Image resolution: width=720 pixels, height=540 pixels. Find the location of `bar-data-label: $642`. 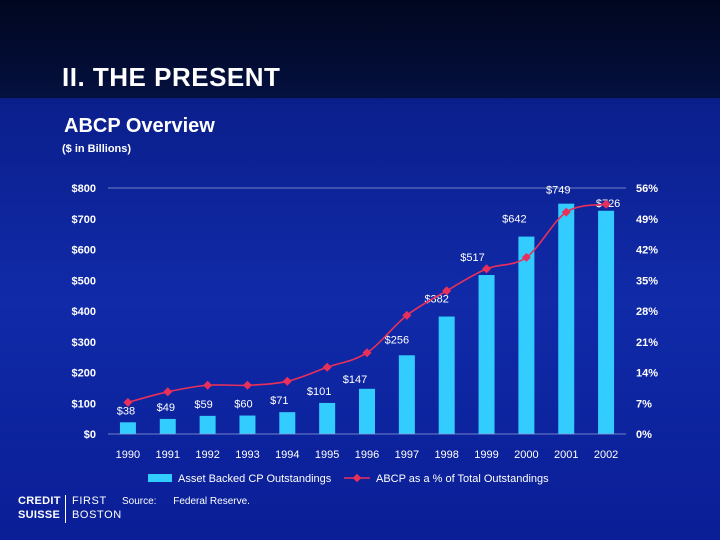

bar-data-label: $642 is located at coordinates (514, 220).